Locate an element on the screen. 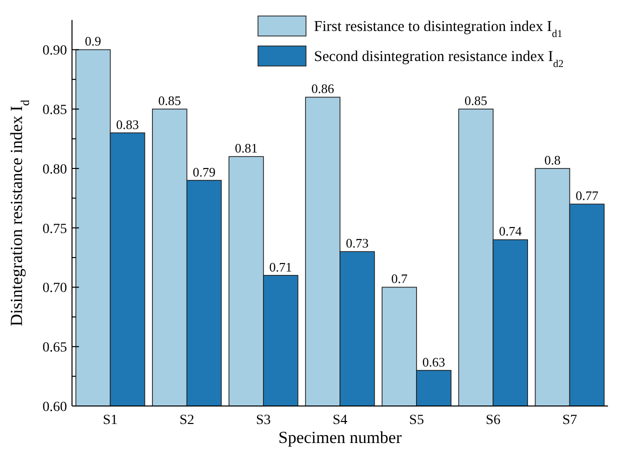 The height and width of the screenshot is (453, 618). text: 0.70 is located at coordinates (54, 288).